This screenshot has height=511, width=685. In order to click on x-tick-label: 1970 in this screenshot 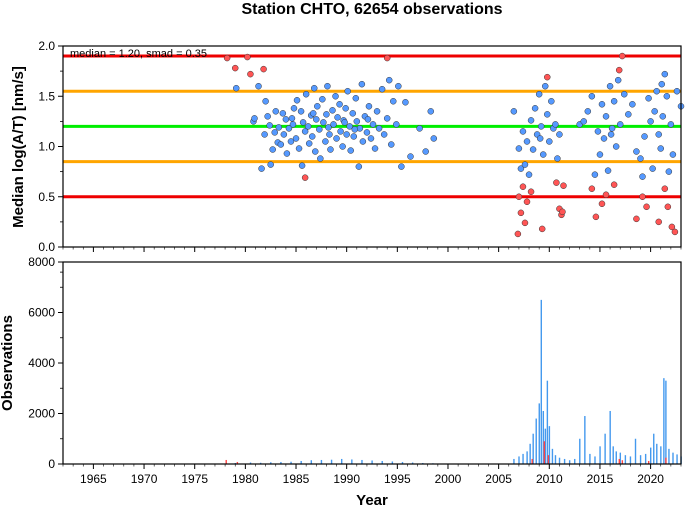, I will do `click(144, 479)`.